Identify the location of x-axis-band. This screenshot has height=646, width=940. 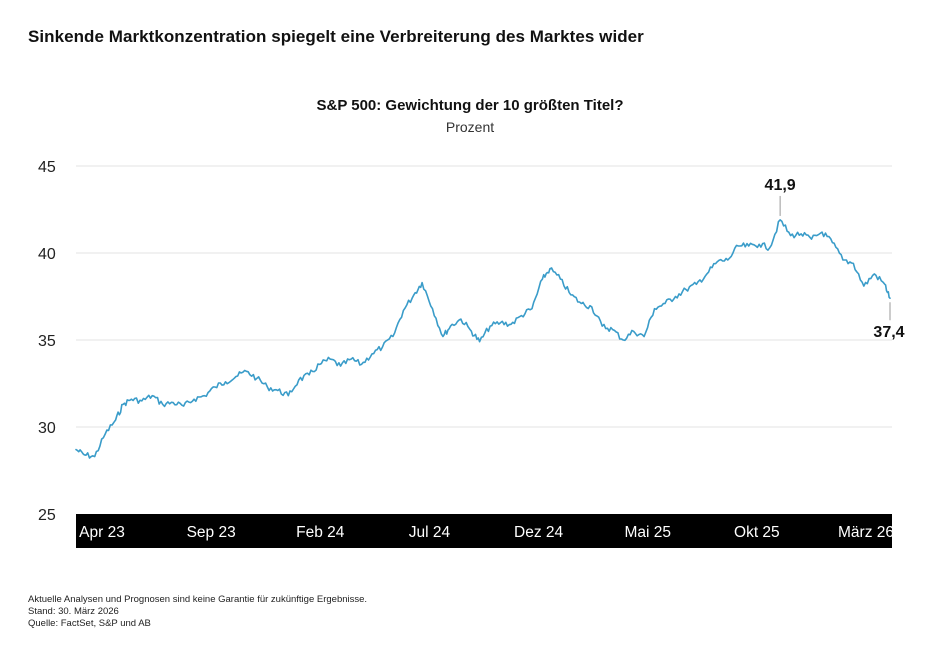
(484, 531).